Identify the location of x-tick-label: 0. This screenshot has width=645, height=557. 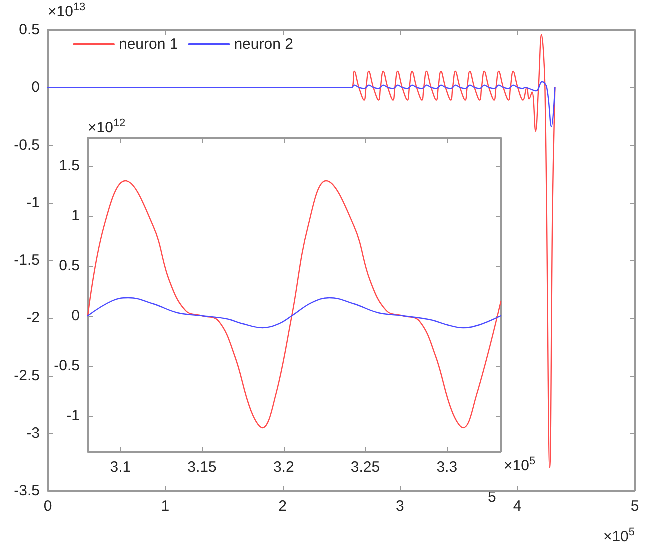
(48, 506).